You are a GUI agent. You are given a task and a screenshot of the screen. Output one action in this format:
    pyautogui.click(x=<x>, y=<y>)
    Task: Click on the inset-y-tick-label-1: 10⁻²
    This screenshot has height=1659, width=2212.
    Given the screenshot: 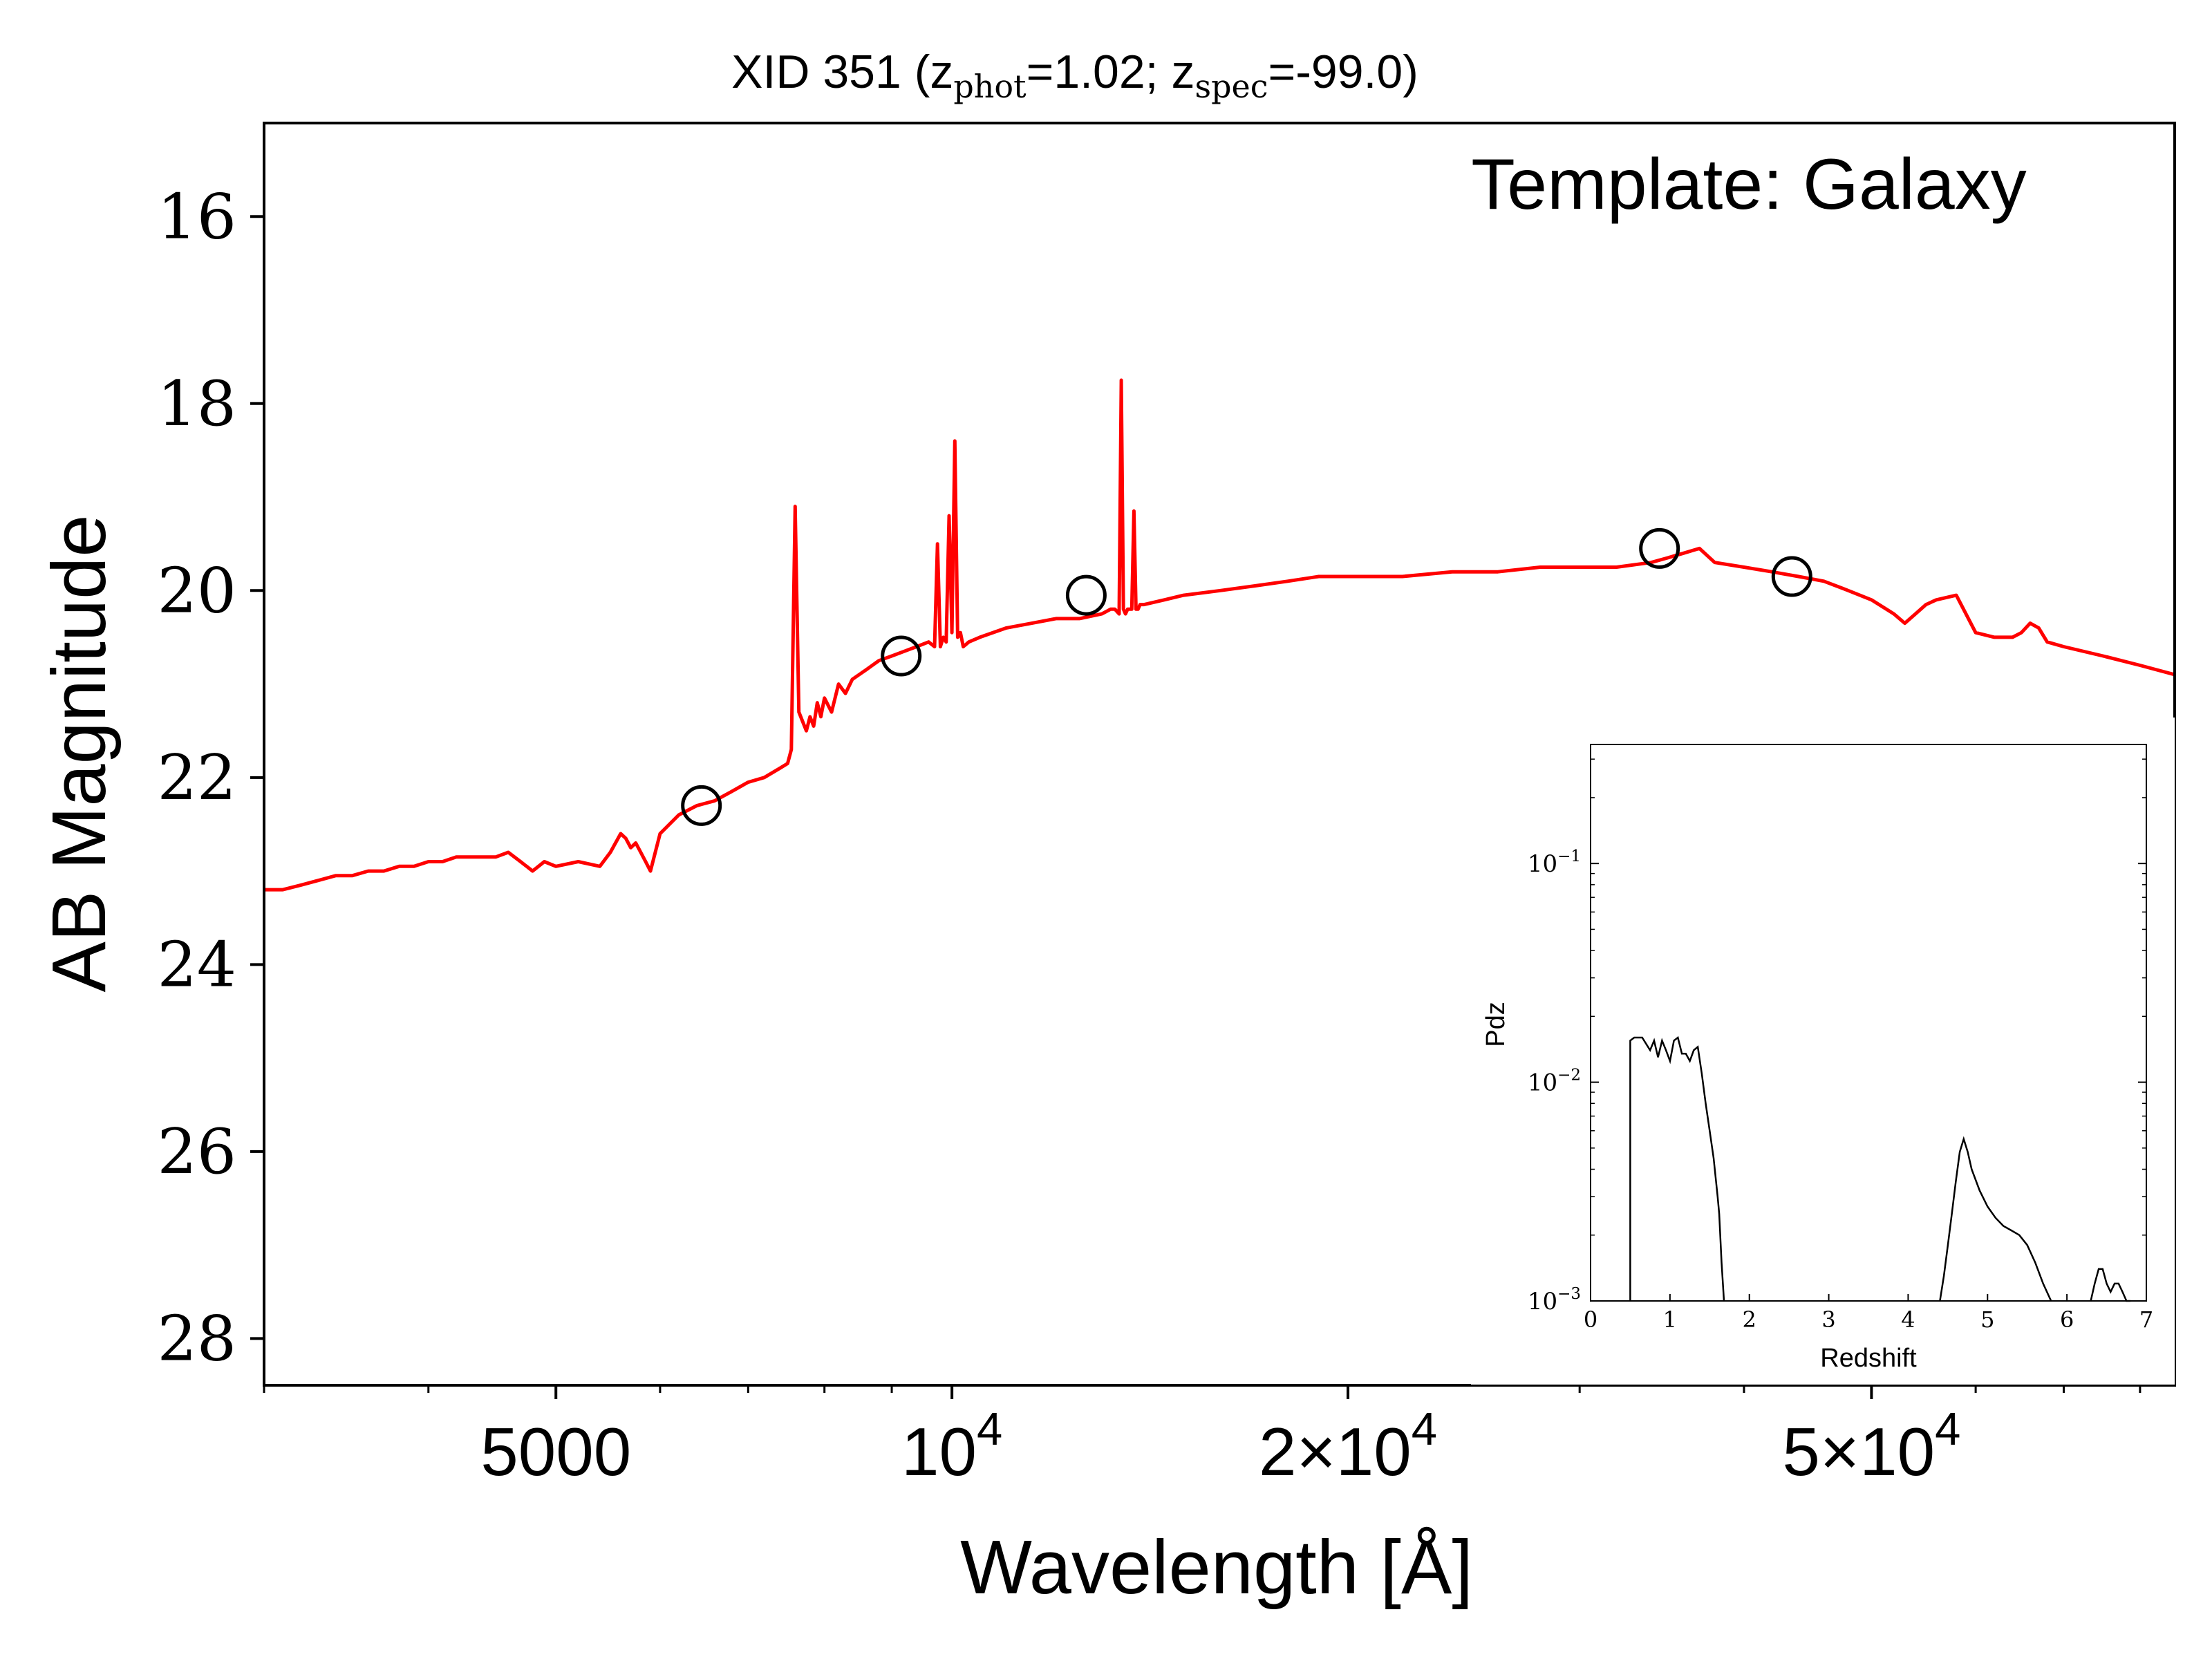 What is the action you would take?
    pyautogui.click(x=1554, y=1082)
    